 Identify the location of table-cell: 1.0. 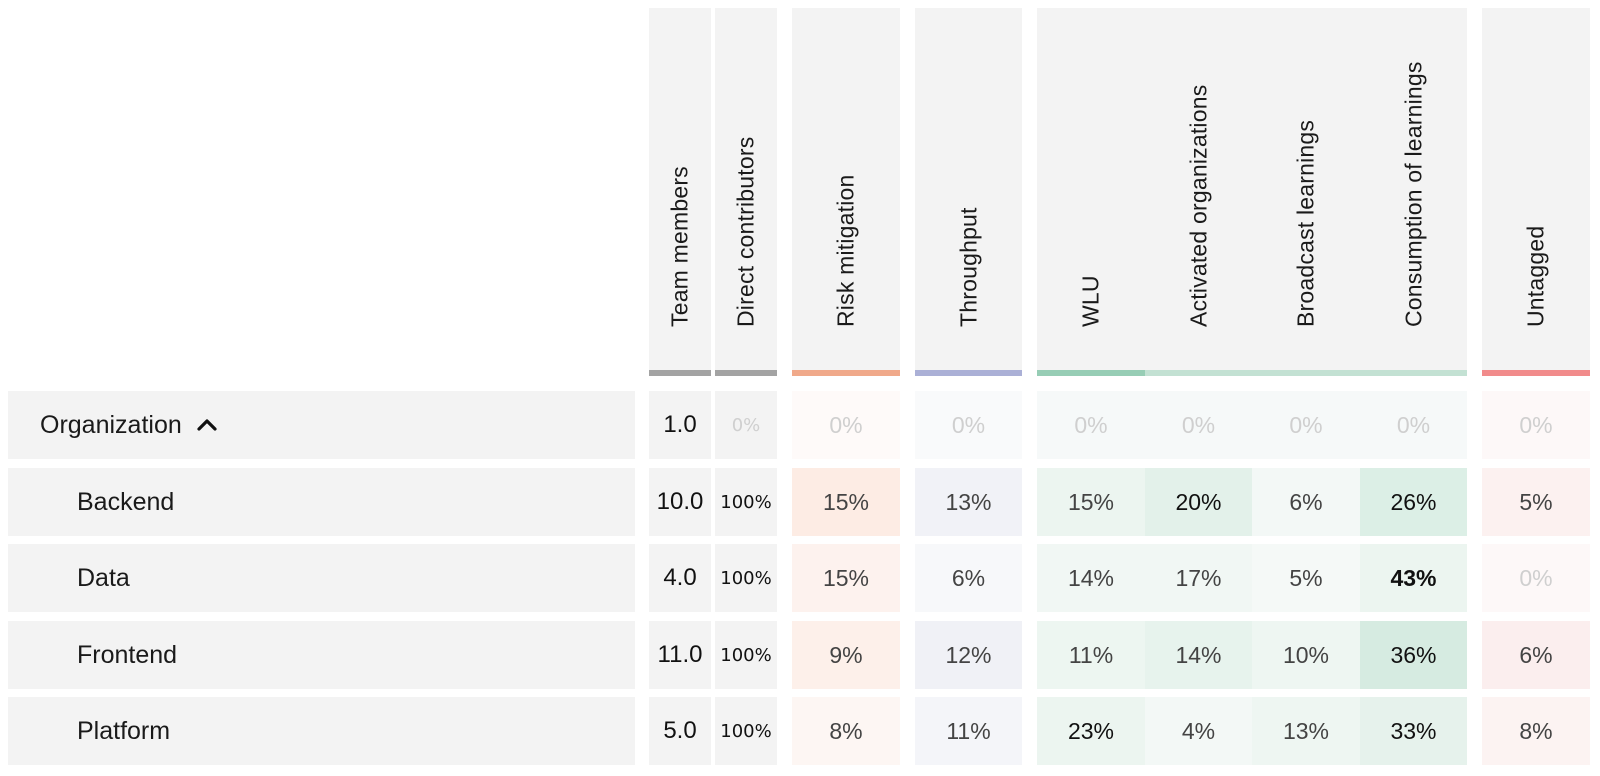
(680, 425).